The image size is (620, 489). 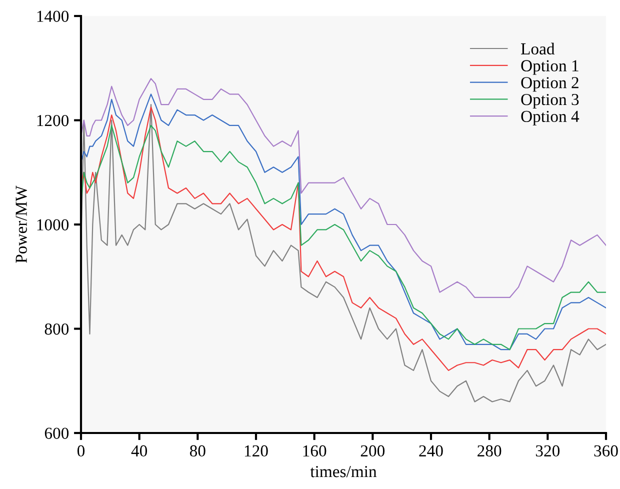 I want to click on y-tick-label: 1000, so click(x=53, y=224).